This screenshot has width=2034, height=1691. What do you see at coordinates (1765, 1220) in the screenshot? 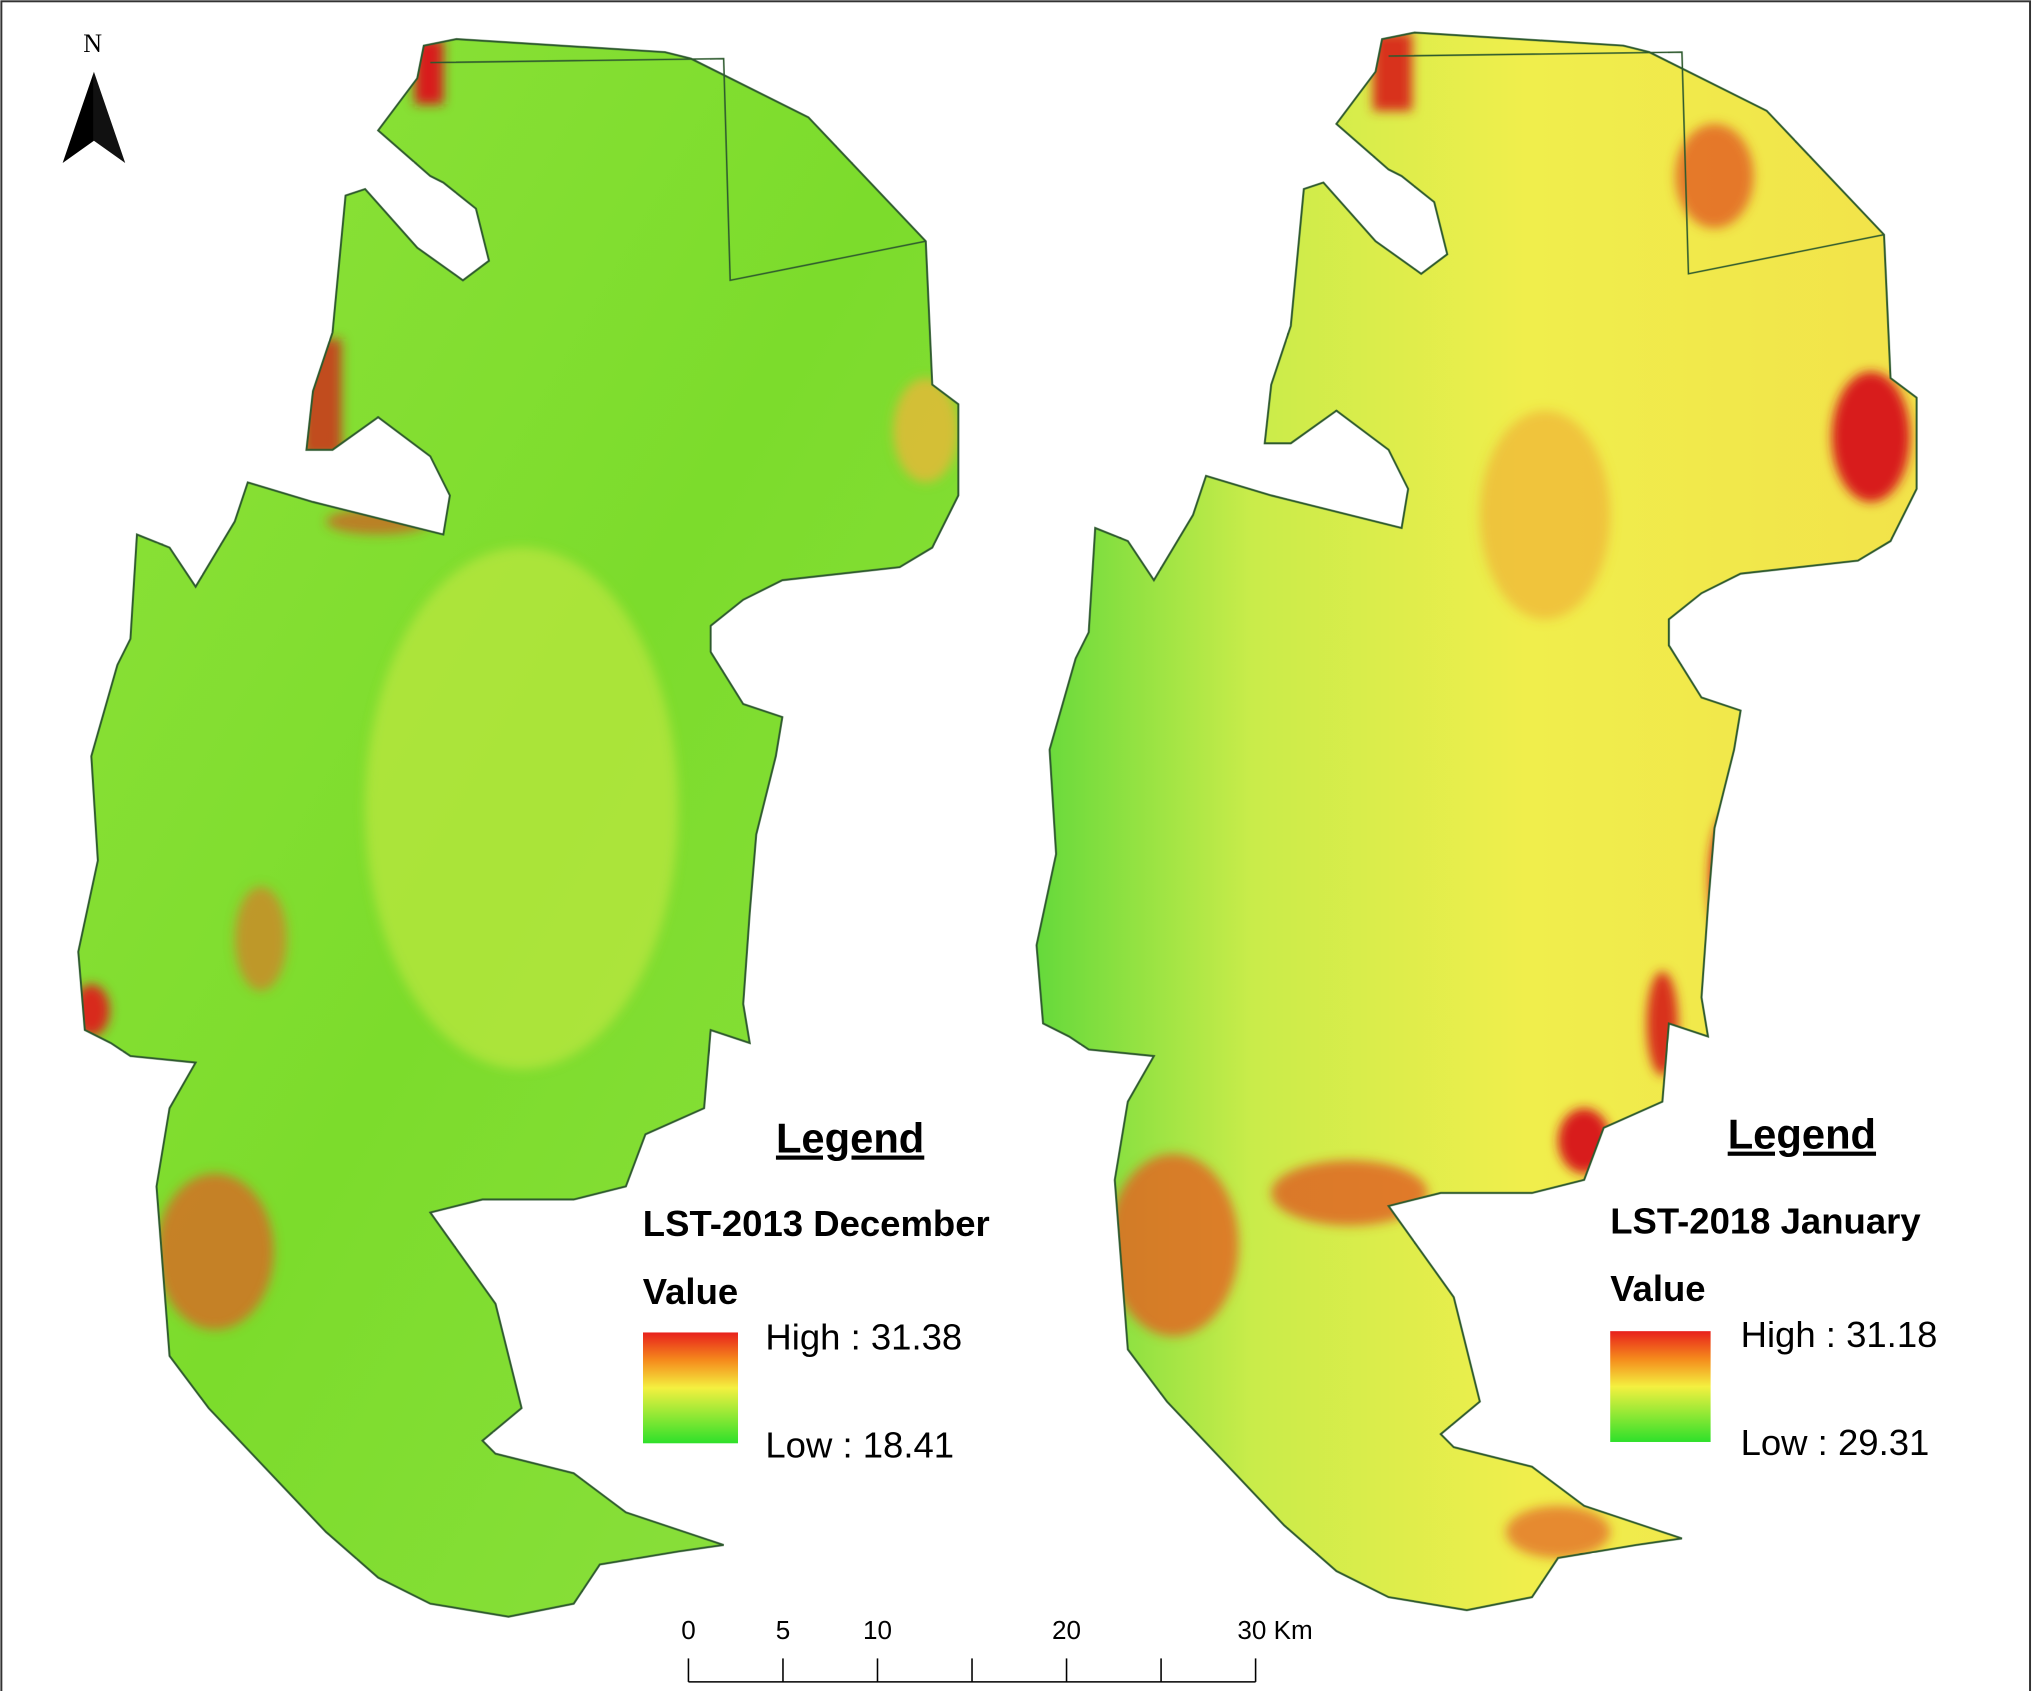
I see `legend-layer: LST-2018 January` at bounding box center [1765, 1220].